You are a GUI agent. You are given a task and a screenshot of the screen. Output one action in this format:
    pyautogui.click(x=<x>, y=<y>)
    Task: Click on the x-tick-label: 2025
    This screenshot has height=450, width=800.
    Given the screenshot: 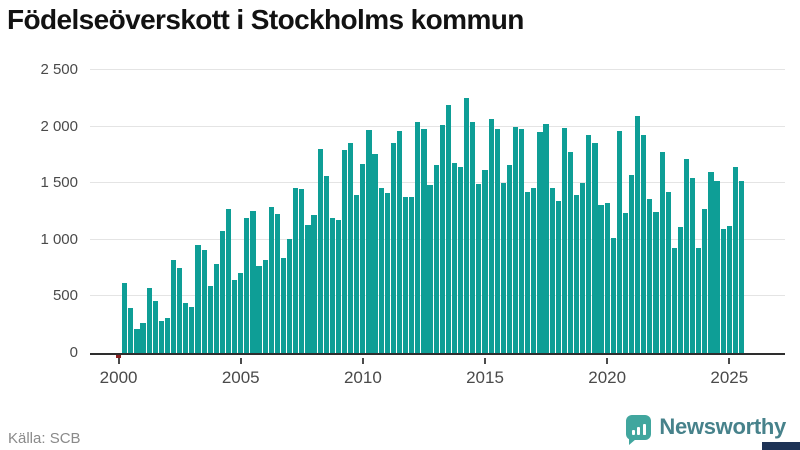 What is the action you would take?
    pyautogui.click(x=729, y=377)
    